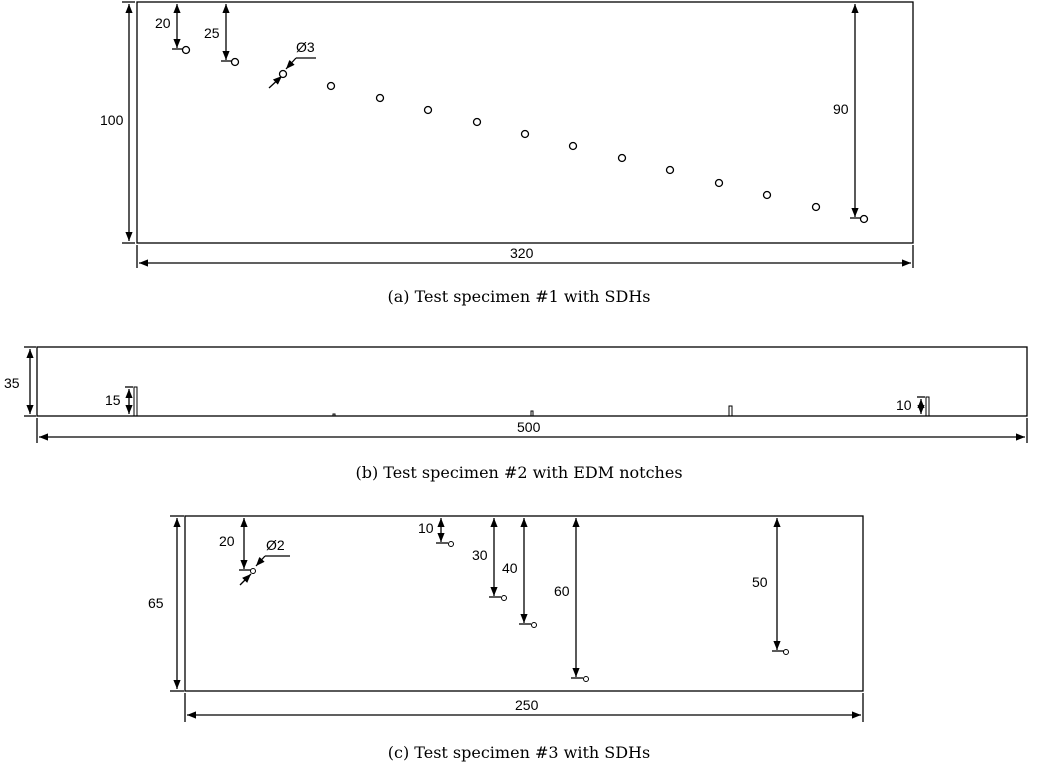  I want to click on caption-b: (b) Test specimen #2 with EDM notches, so click(518, 472).